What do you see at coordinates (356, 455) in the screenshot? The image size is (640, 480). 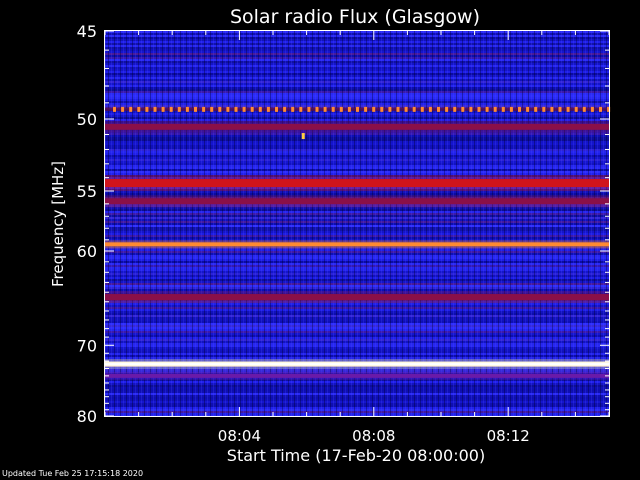 I see `x-axis-label: Start Time (17-Feb-20 08:00:00)` at bounding box center [356, 455].